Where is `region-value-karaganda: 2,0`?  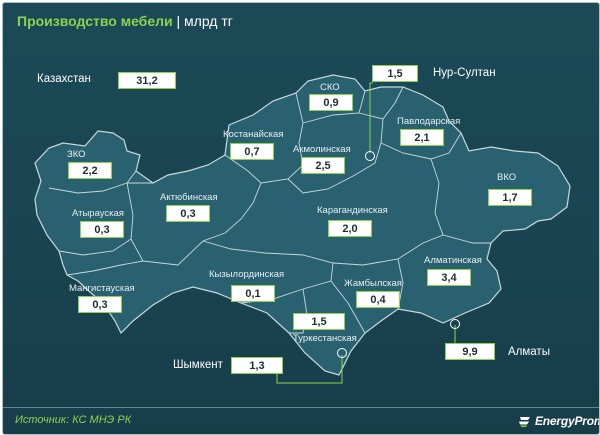
region-value-karaganda: 2,0 is located at coordinates (350, 228).